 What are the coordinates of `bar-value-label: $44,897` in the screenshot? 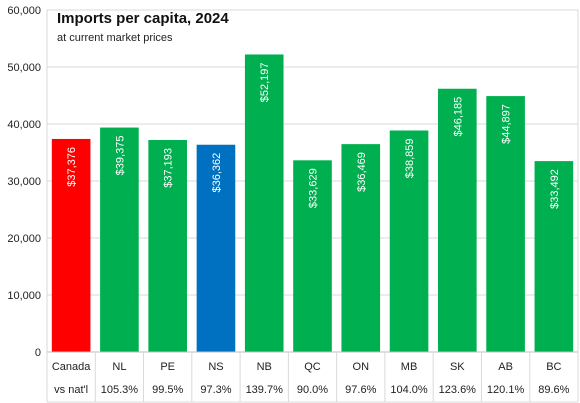 It's located at (507, 124).